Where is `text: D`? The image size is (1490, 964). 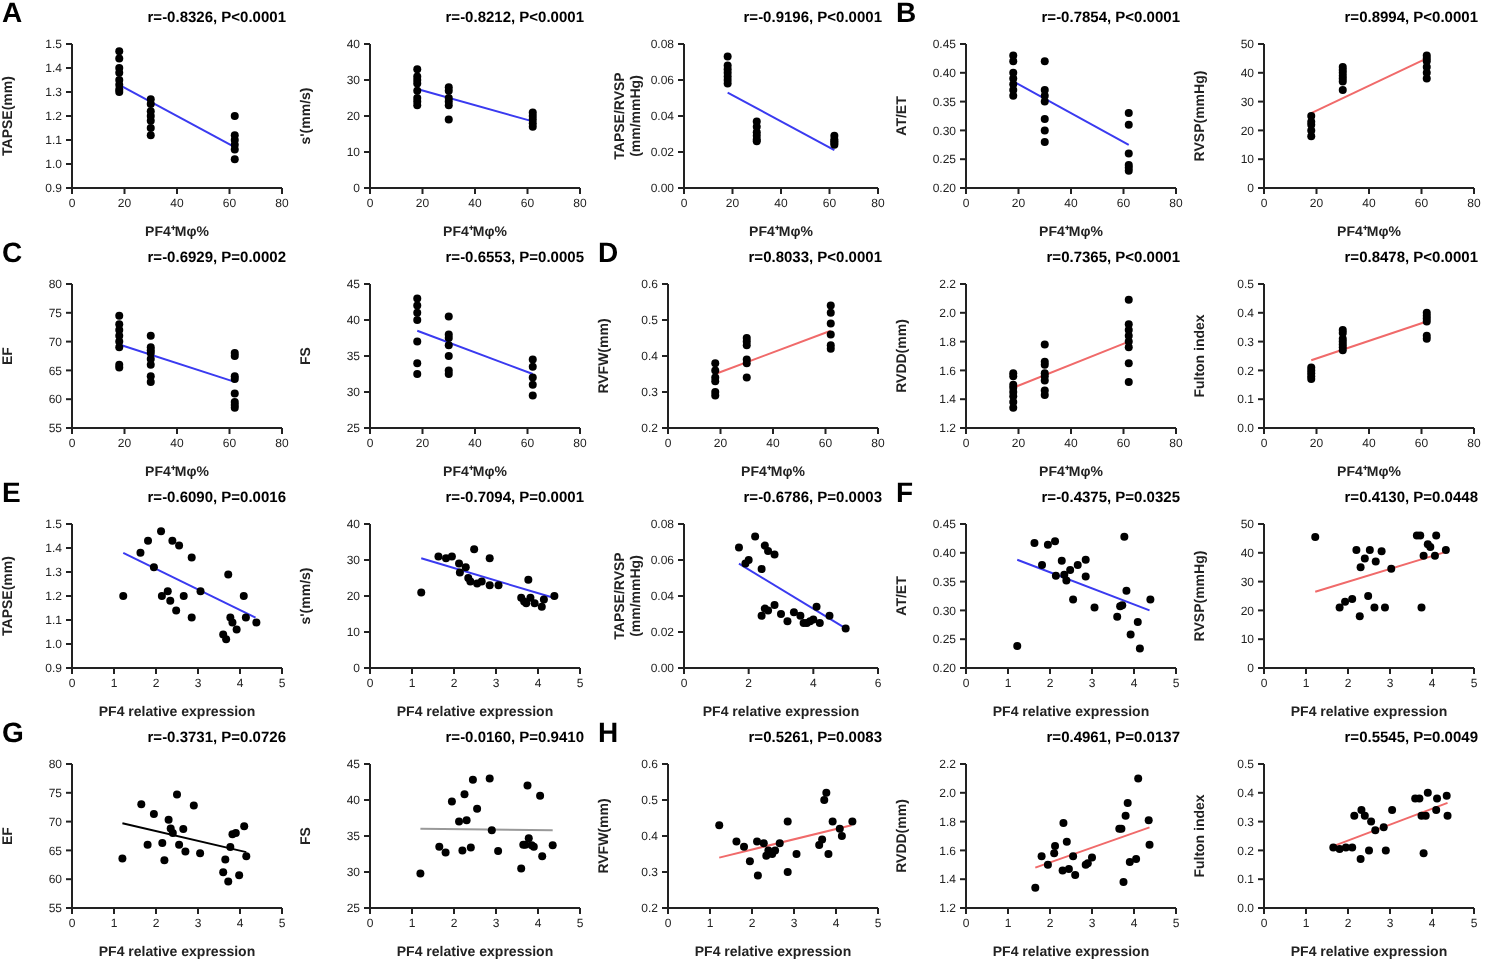 text: D is located at coordinates (608, 252).